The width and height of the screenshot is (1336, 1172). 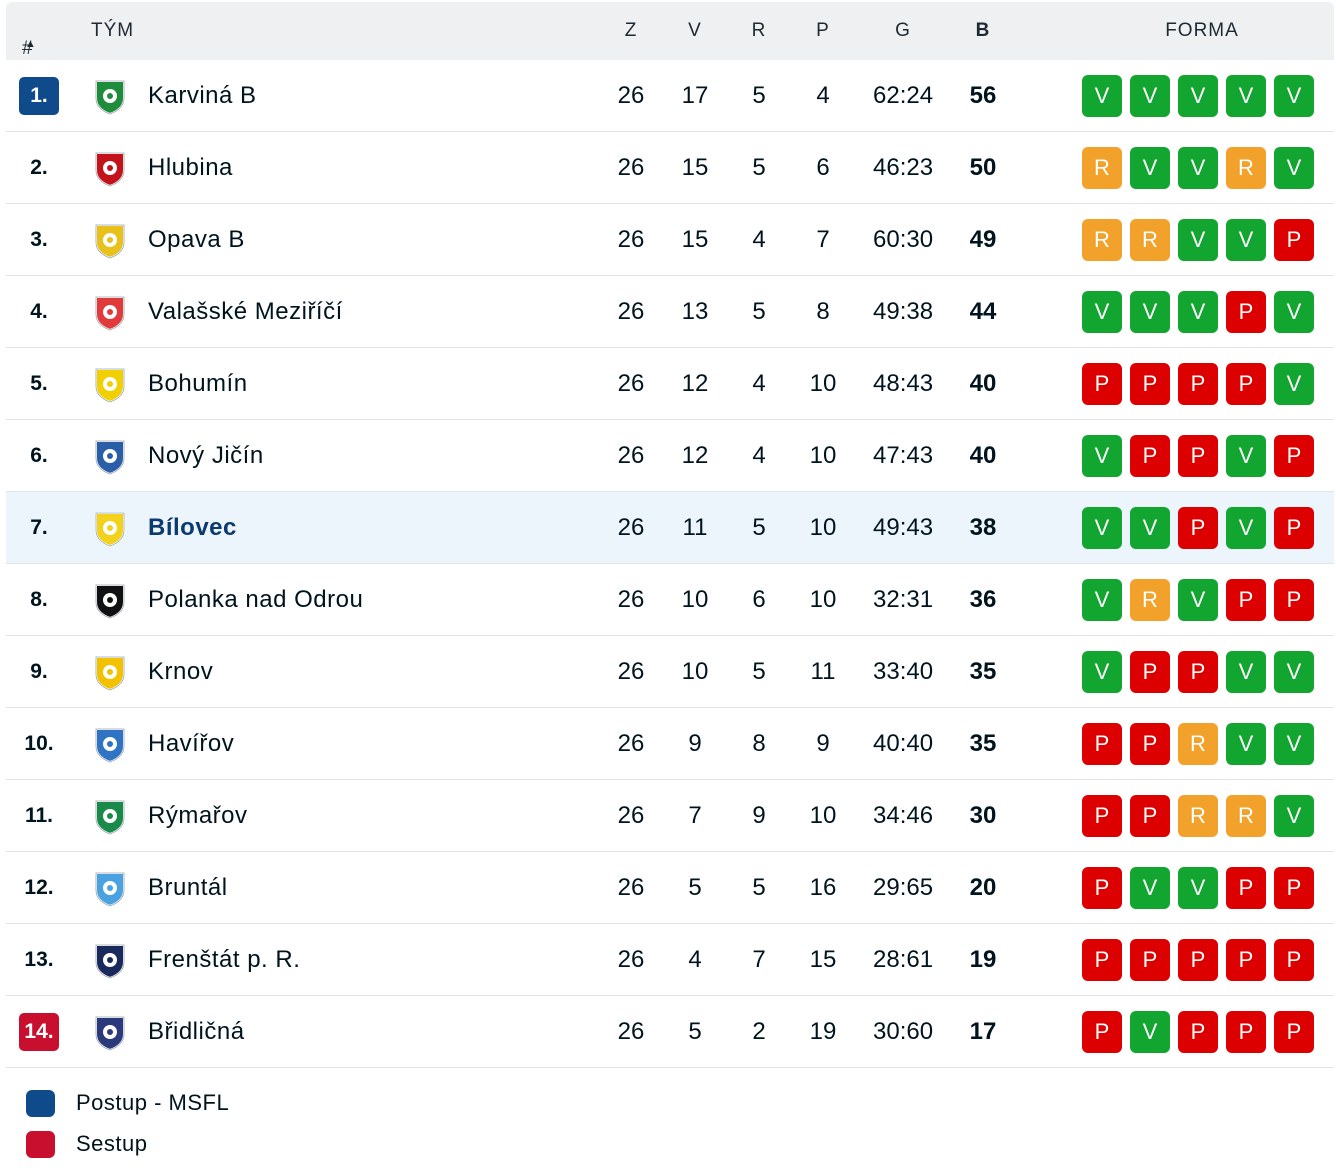 I want to click on team-name-link: Bílovec, so click(x=192, y=527).